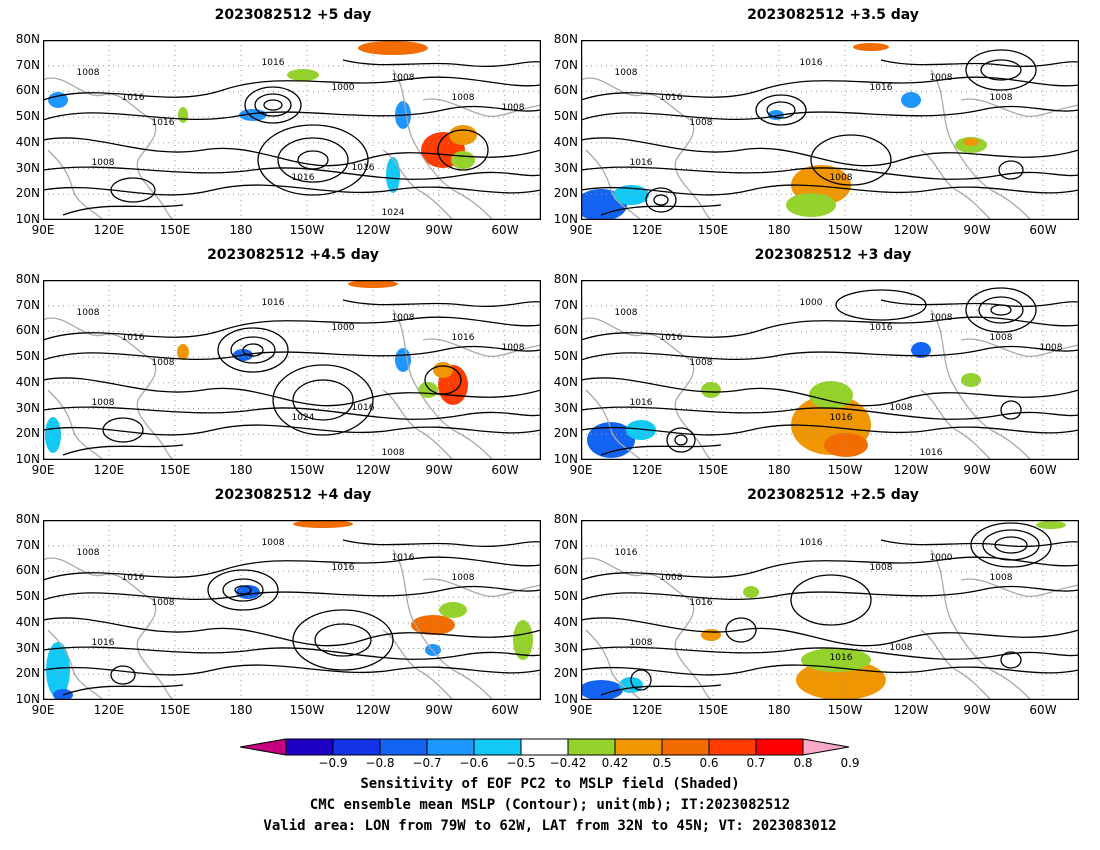 The width and height of the screenshot is (1100, 850). Describe the element at coordinates (439, 470) in the screenshot. I see `lon-tick-label: 90W` at that location.